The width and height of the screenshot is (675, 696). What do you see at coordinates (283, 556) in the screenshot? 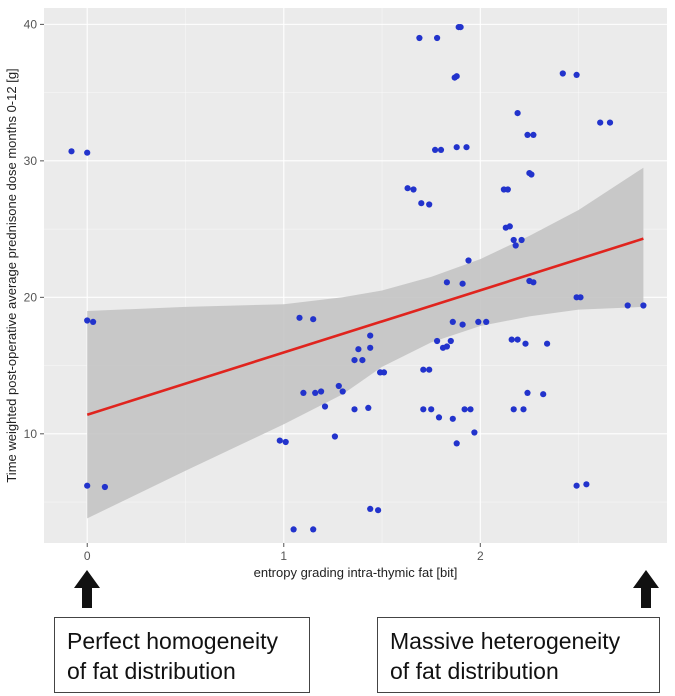
I see `x-tick-label: 1` at bounding box center [283, 556].